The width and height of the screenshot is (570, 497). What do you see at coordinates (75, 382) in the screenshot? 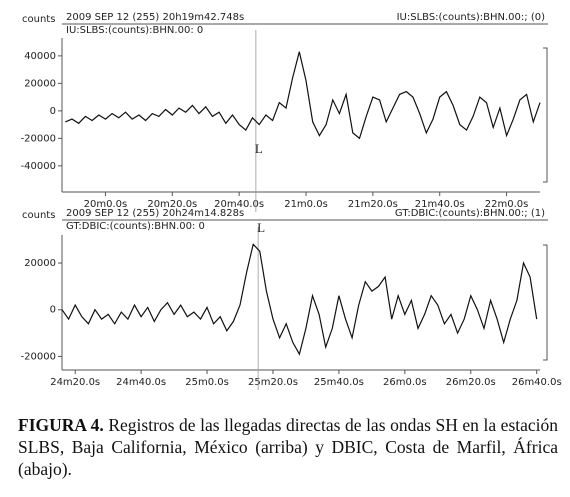
I see `x-tick-label: 24m20.0s` at bounding box center [75, 382].